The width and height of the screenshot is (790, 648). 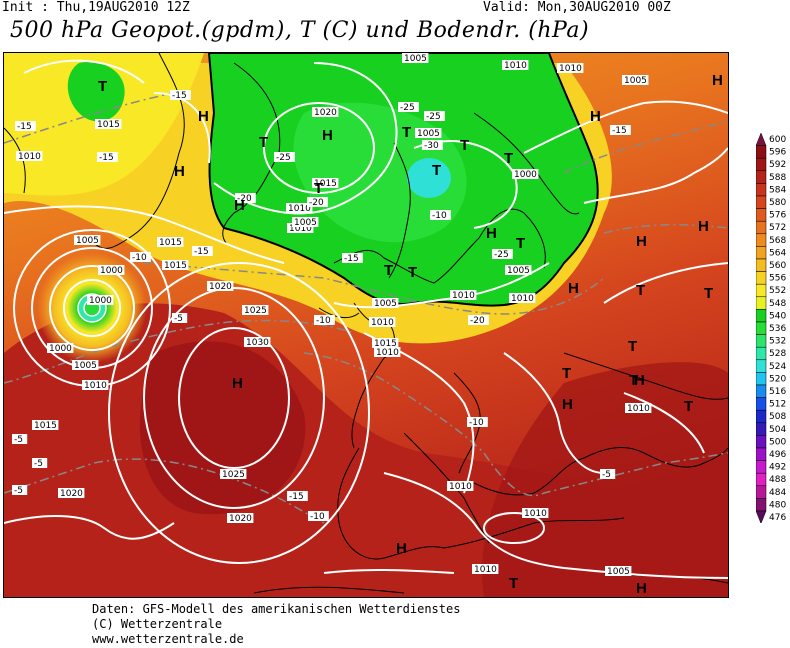 What do you see at coordinates (777, 354) in the screenshot?
I see `legend-value: 528` at bounding box center [777, 354].